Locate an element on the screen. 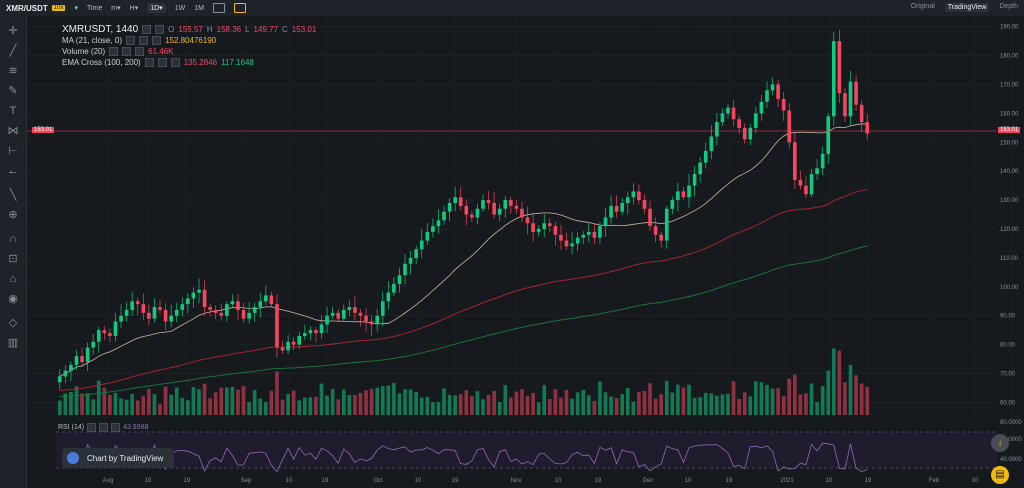  rsi-eye-icon is located at coordinates (92, 427).